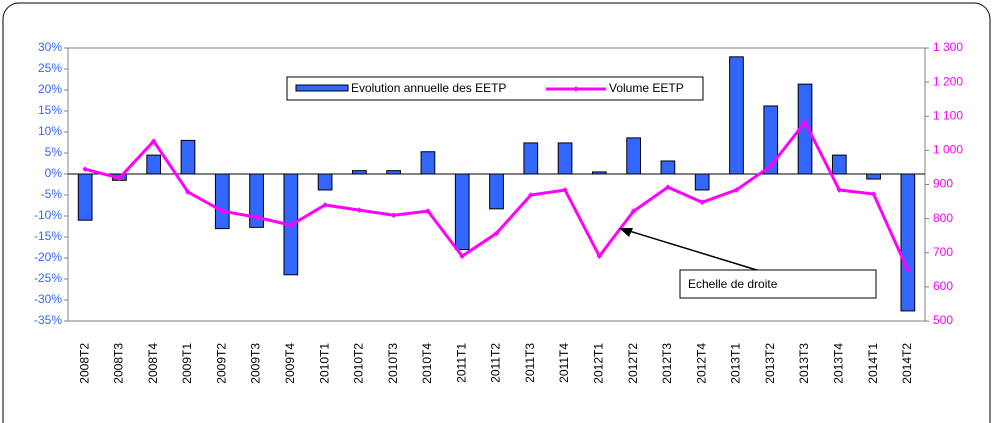 The image size is (994, 423). What do you see at coordinates (733, 284) in the screenshot?
I see `annotation: Echelle de droite` at bounding box center [733, 284].